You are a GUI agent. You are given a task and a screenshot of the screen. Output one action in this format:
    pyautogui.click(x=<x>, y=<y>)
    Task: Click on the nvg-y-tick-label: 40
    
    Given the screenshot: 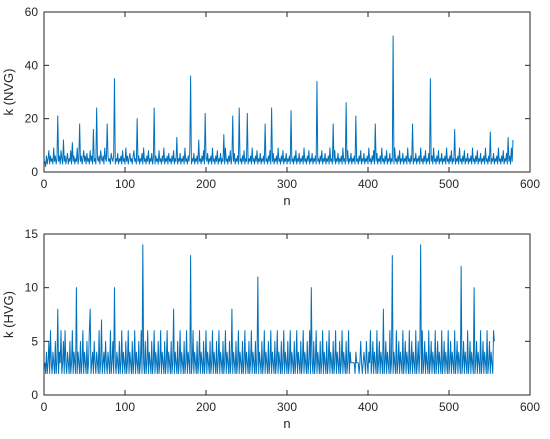 What is the action you would take?
    pyautogui.click(x=32, y=65)
    